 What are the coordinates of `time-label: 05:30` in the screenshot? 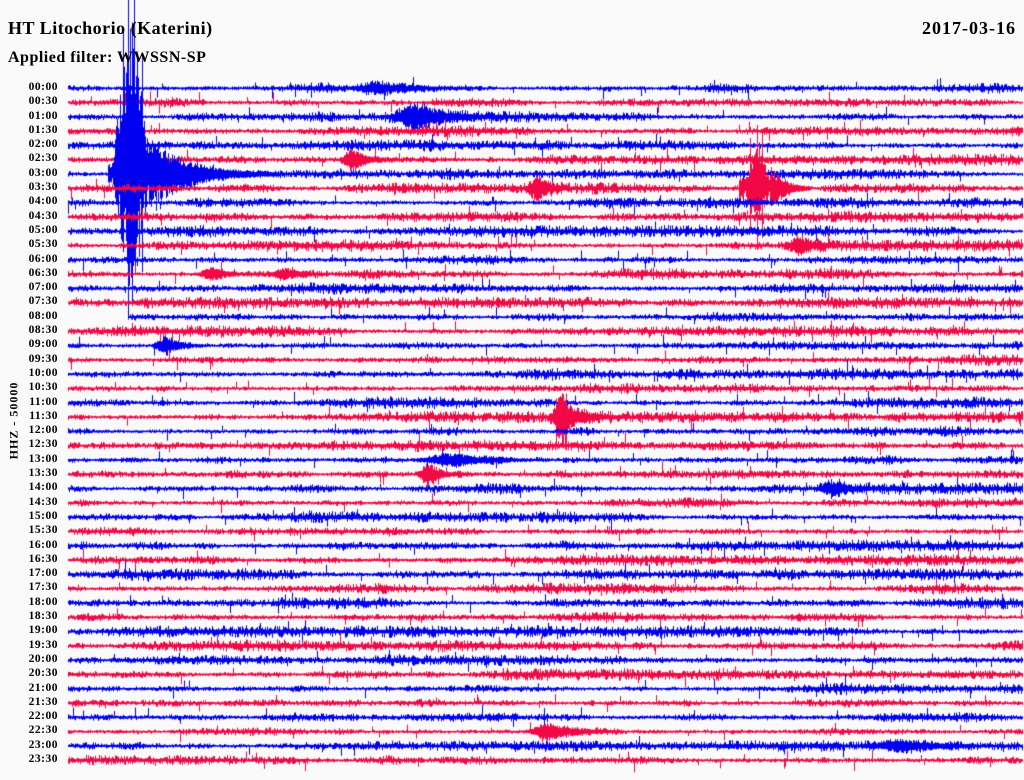 It's located at (43, 244).